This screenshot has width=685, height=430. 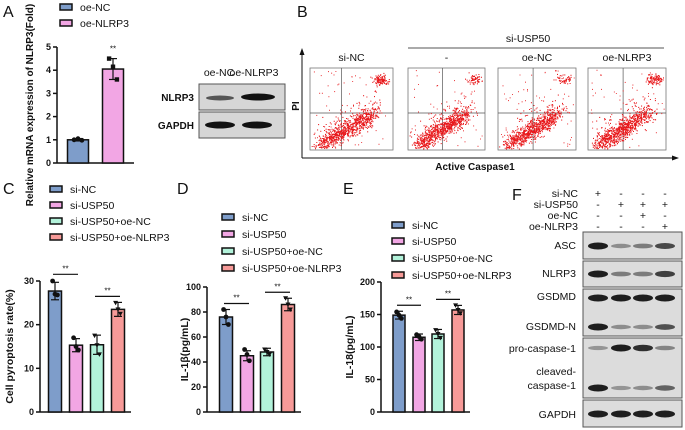 I want to click on y-tick-label: 60, so click(x=196, y=337).